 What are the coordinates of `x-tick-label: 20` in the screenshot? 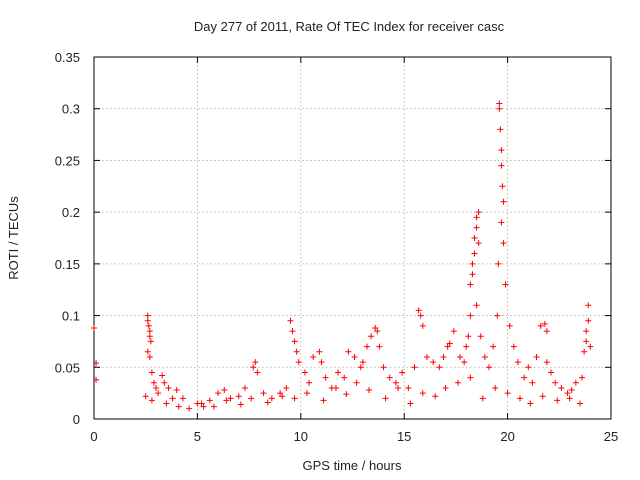 It's located at (507, 436).